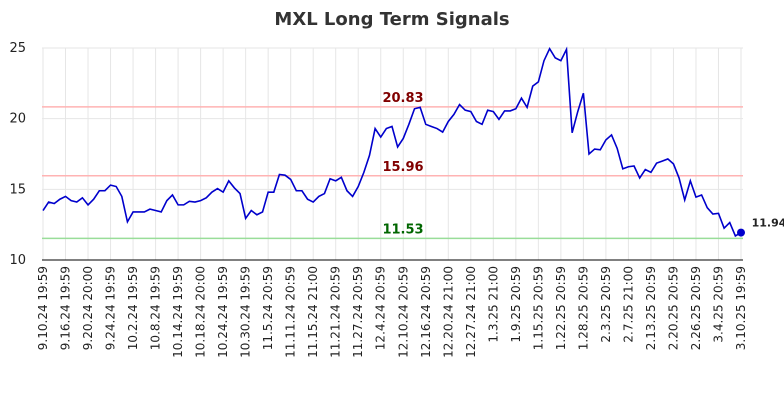 The height and width of the screenshot is (404, 784). Describe the element at coordinates (538, 308) in the screenshot. I see `x-tick-label: 1.15.25 20:59` at that location.